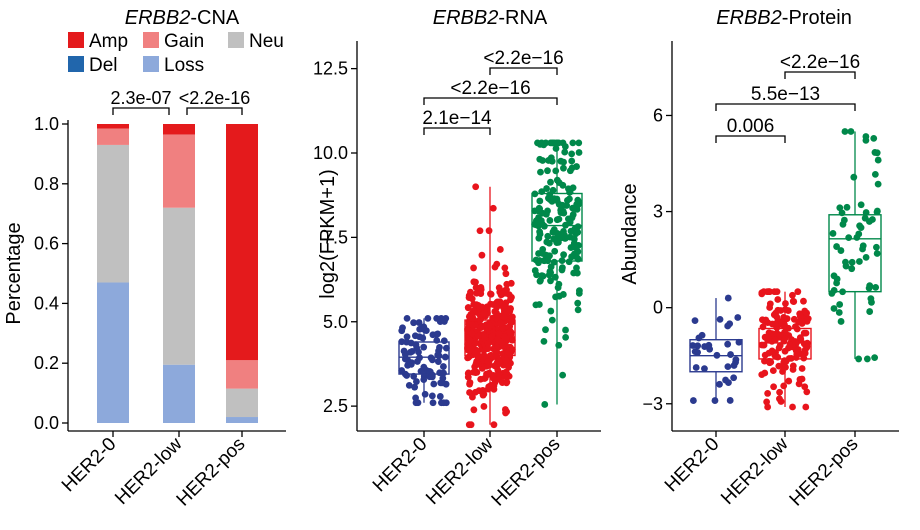  What do you see at coordinates (179, 129) in the screenshot?
I see `bar-segment-amp` at bounding box center [179, 129].